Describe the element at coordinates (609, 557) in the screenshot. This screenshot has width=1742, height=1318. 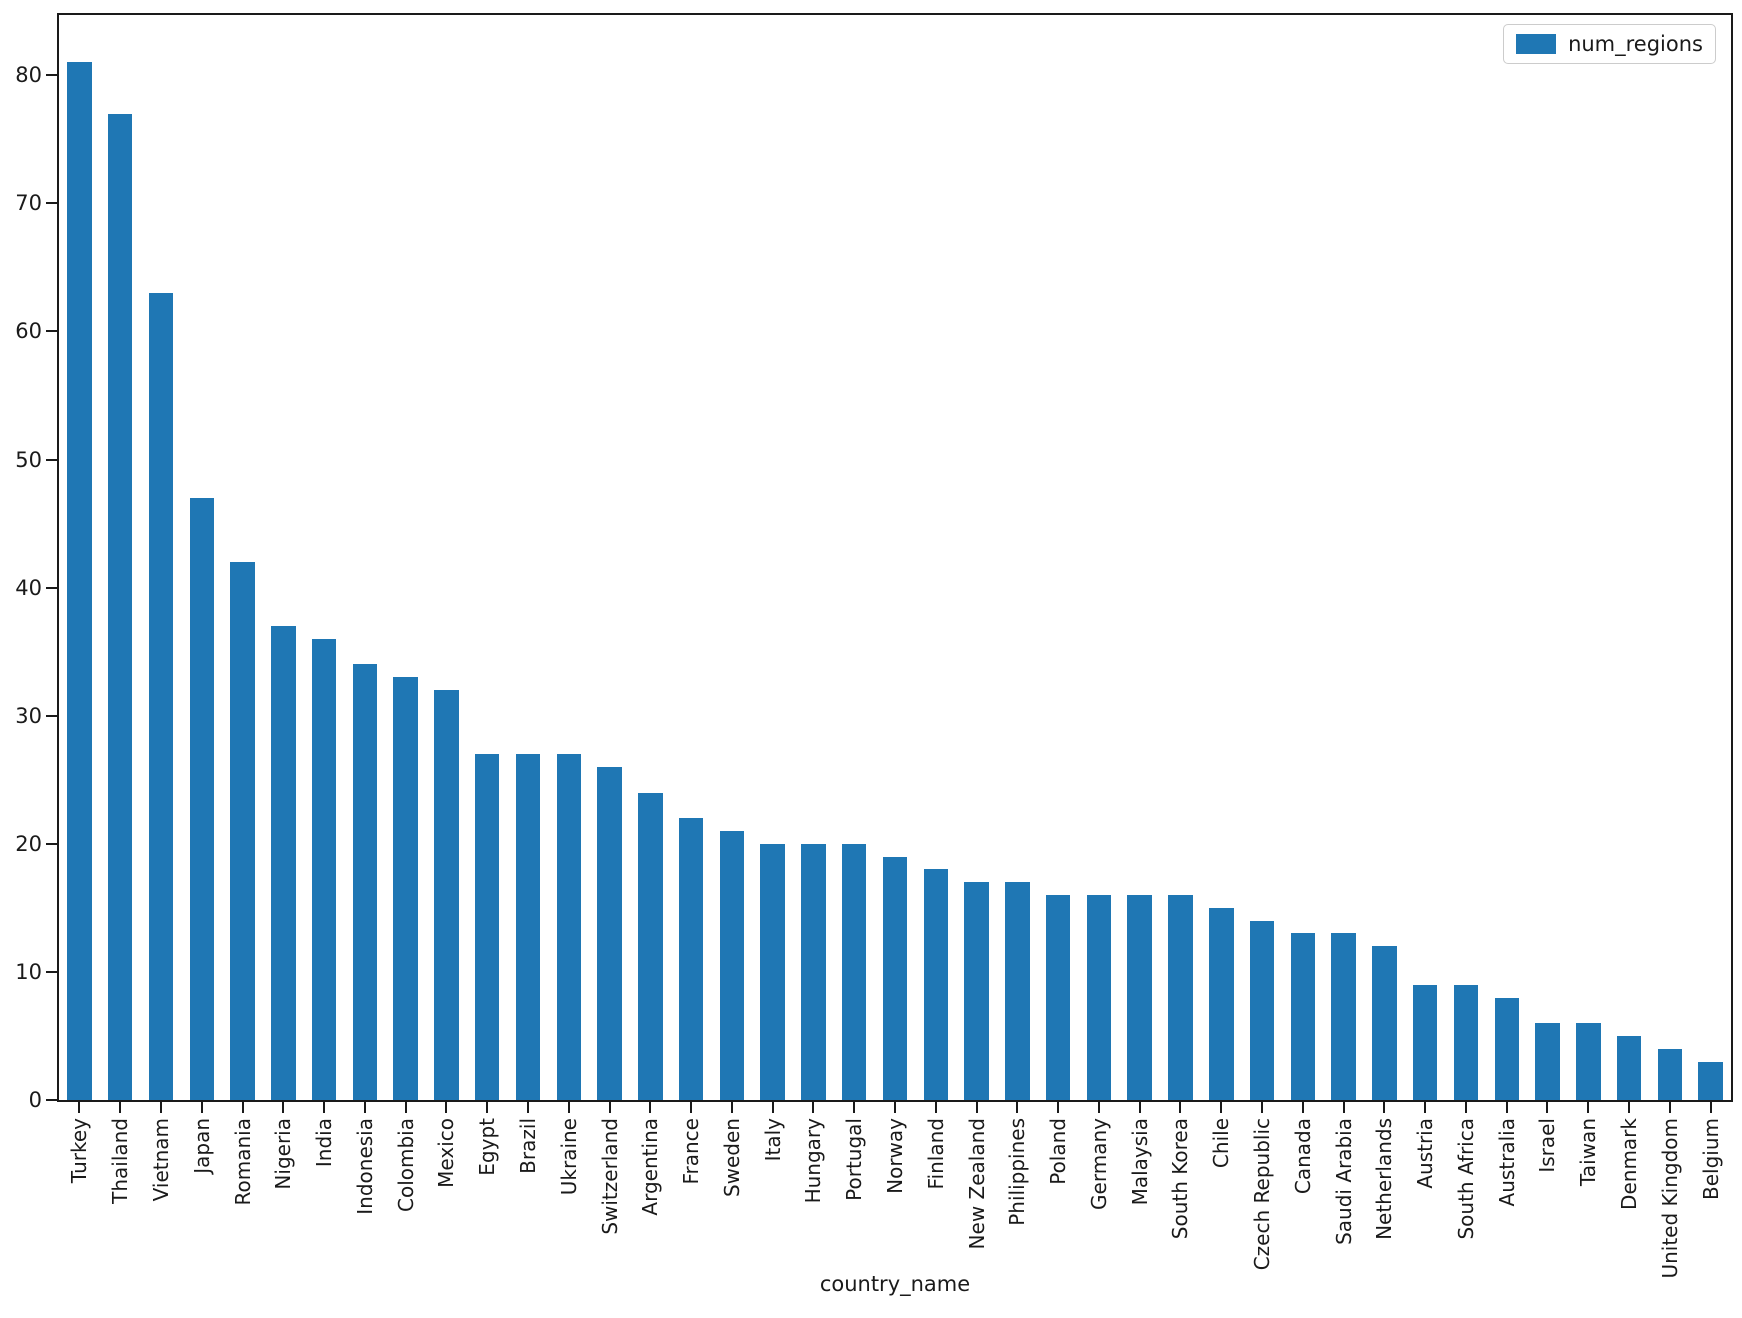
I see `bar-slot-switzerland` at that location.